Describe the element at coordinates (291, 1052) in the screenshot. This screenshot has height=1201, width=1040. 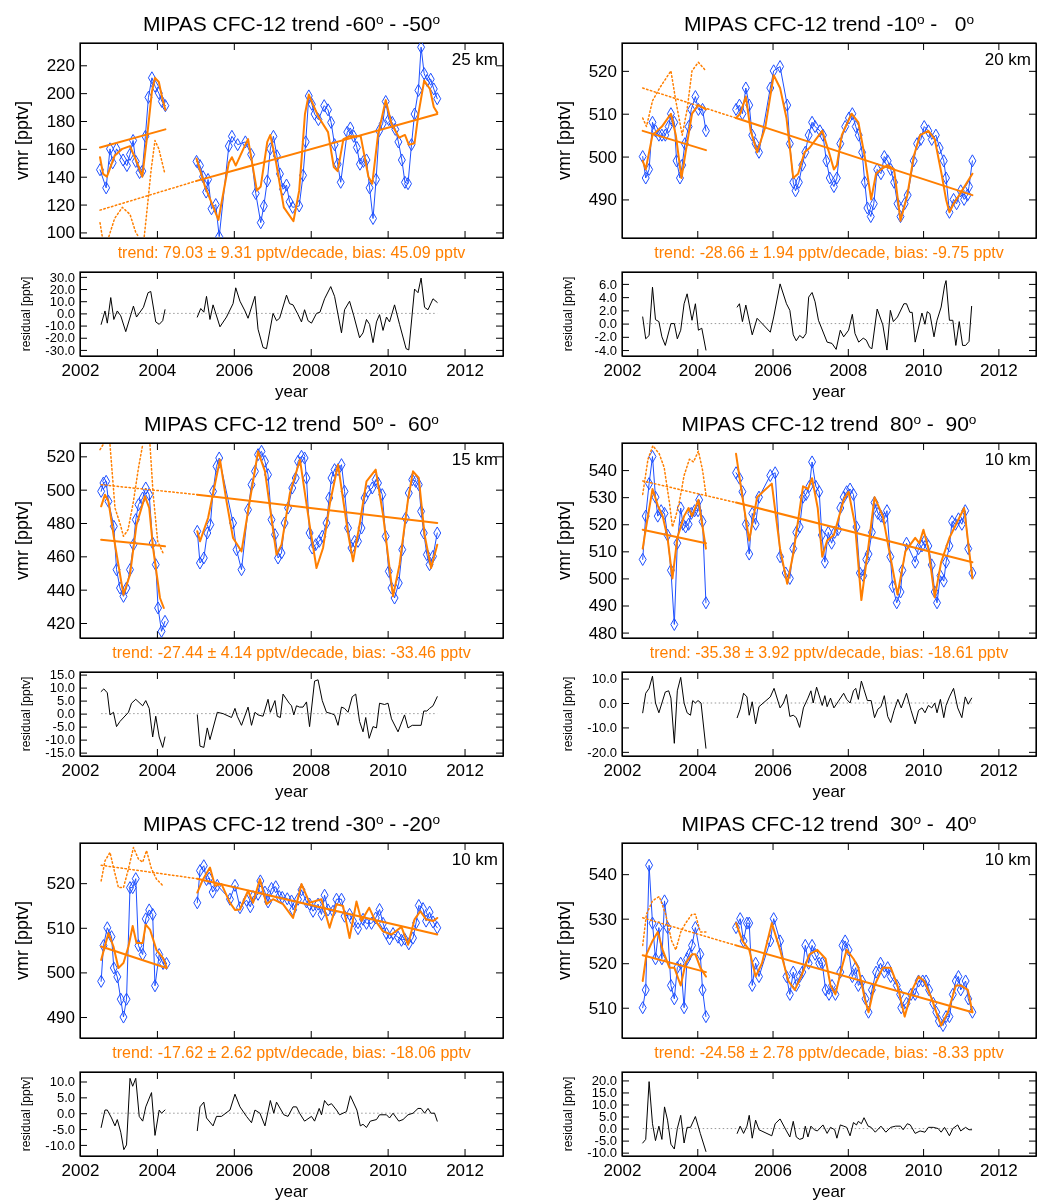
I see `text: trend: -17.62 ± 2.62 pptv/decade, bias: -18.06 pptv` at that location.